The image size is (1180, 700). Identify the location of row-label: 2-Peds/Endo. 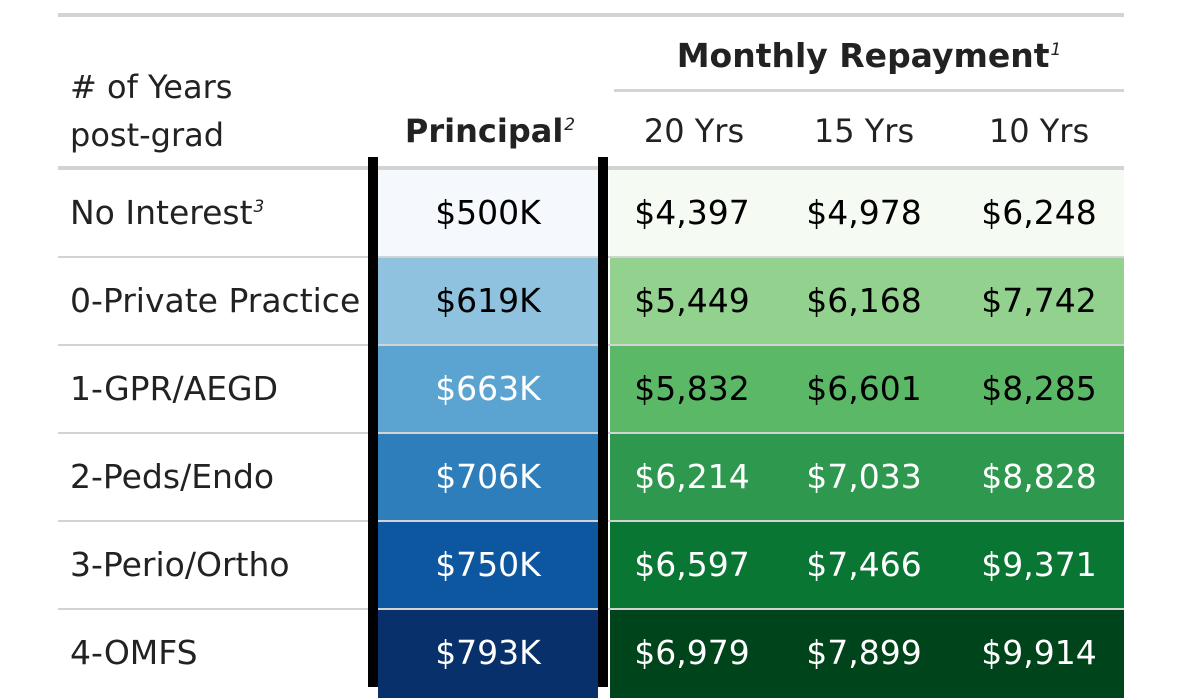
(213, 477).